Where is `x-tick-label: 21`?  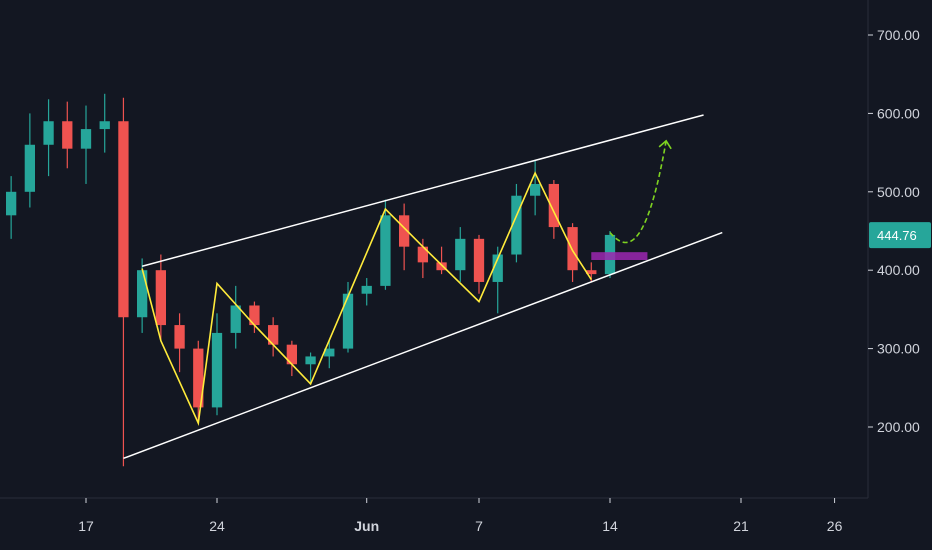 x-tick-label: 21 is located at coordinates (741, 526).